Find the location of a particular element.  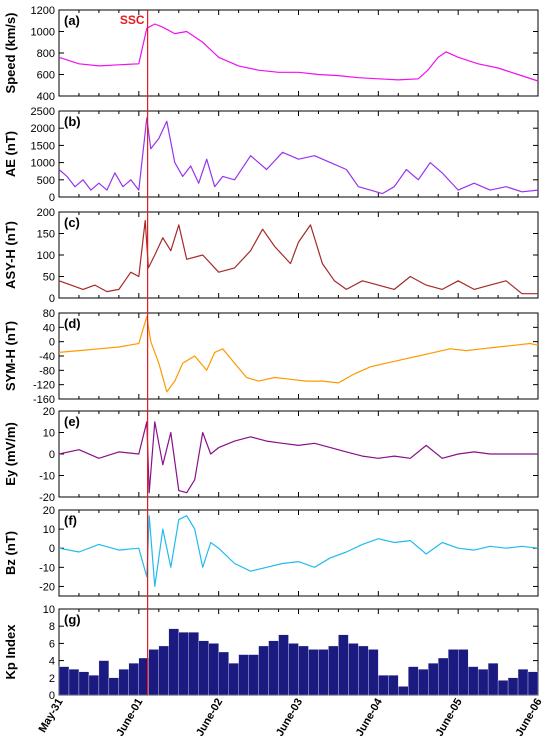

panel-frame-a is located at coordinates (298, 53).